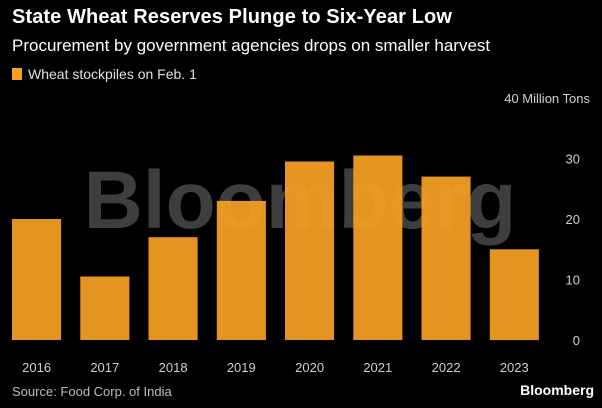 The width and height of the screenshot is (602, 408). I want to click on source-note: Source: Food Corp. of India, so click(92, 391).